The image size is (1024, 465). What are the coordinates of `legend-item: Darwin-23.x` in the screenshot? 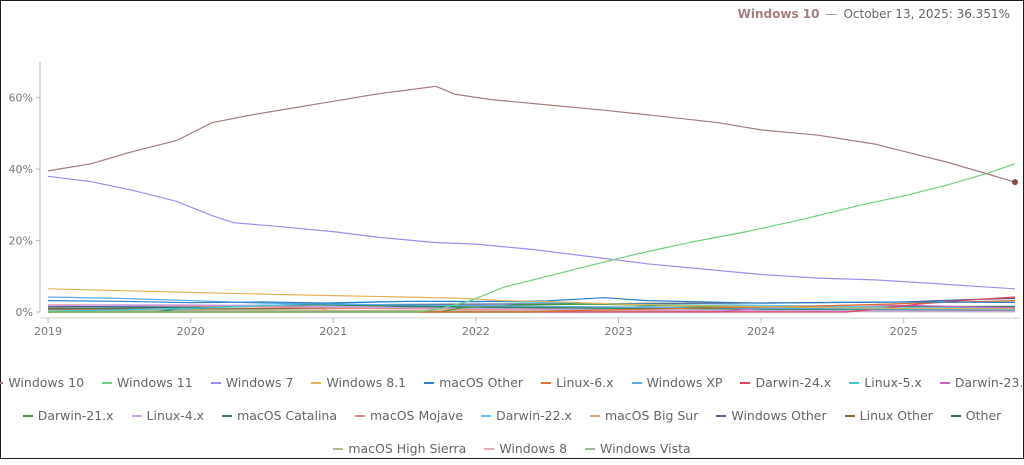 It's located at (981, 382).